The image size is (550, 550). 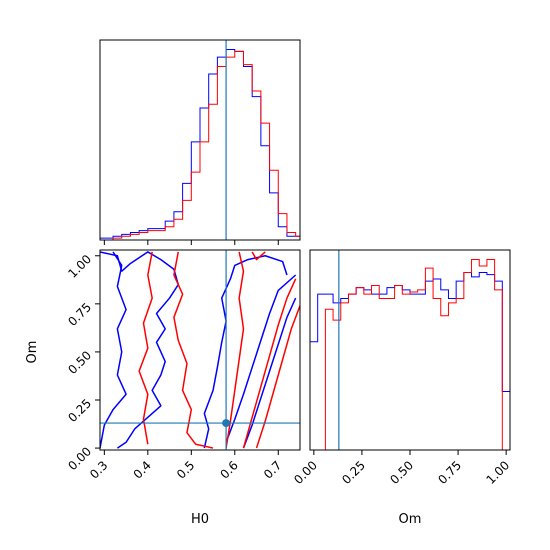 I want to click on joint-contours, so click(x=200, y=350).